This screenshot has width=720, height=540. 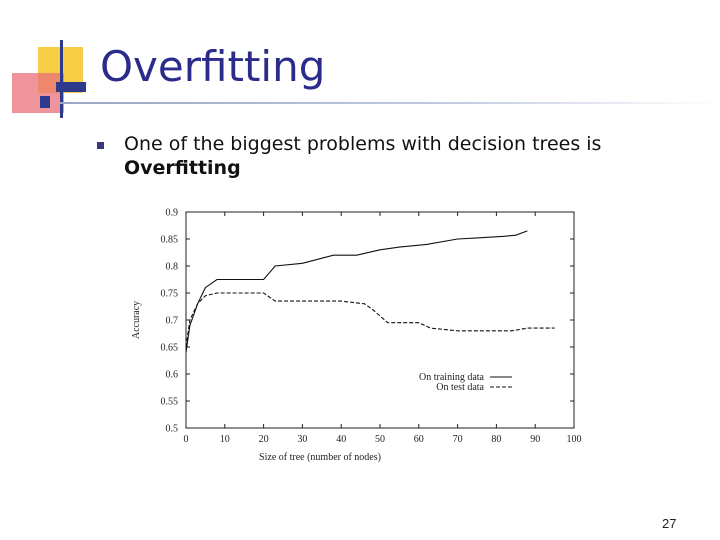 I want to click on legend-label: On training data, so click(x=452, y=377).